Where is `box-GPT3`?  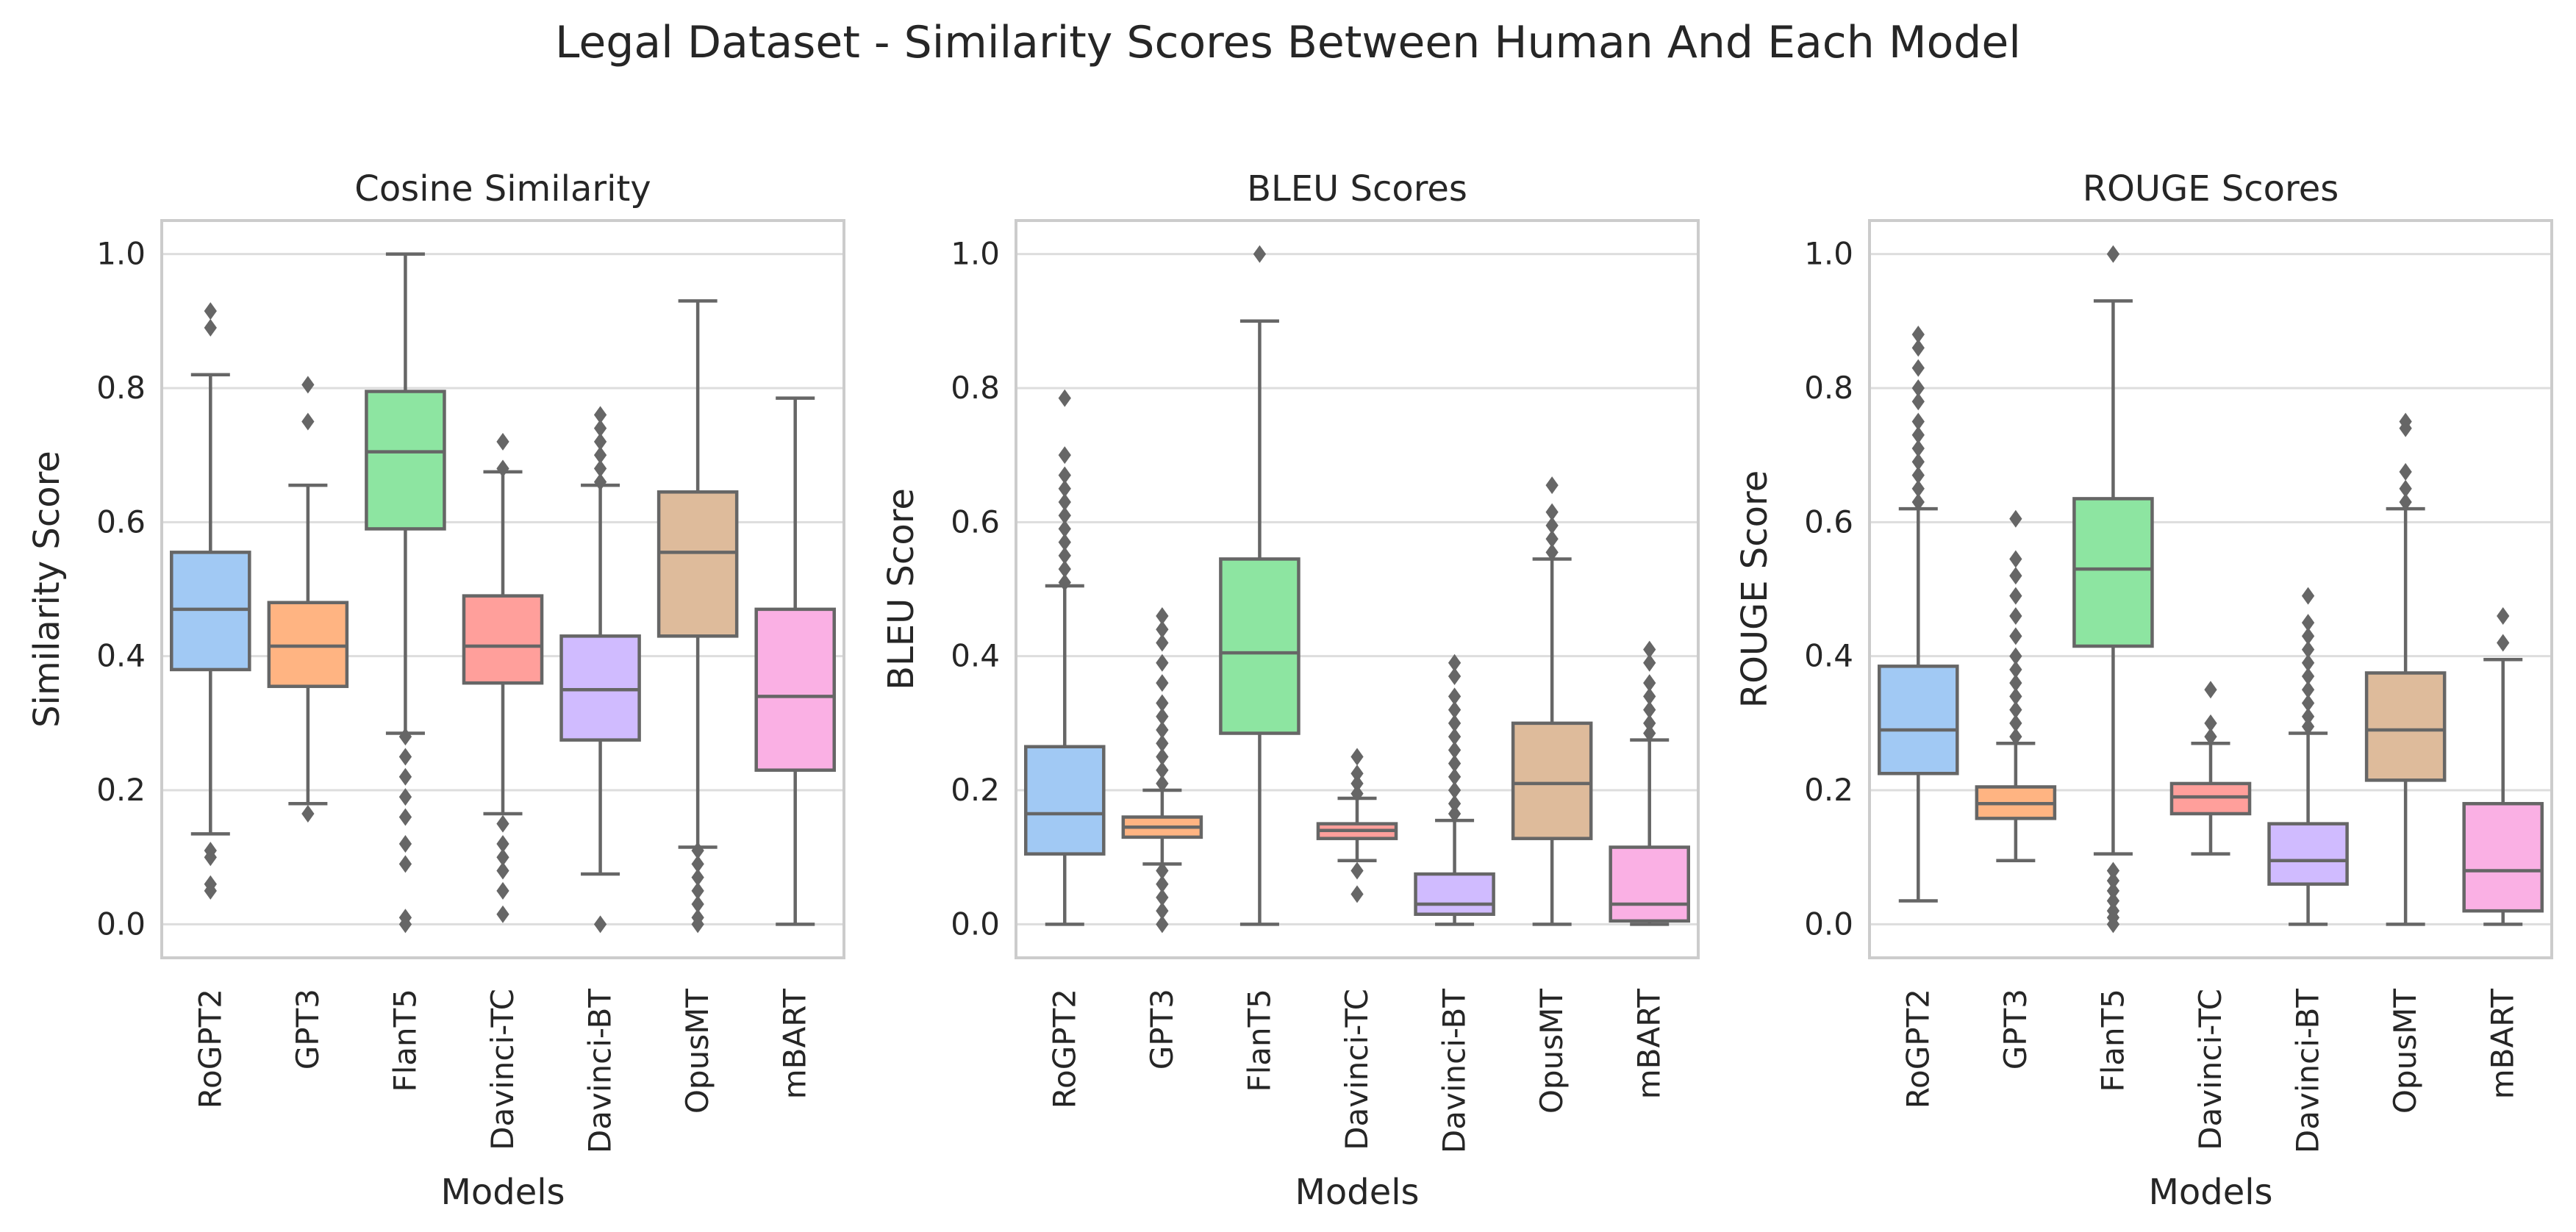 box-GPT3 is located at coordinates (308, 599).